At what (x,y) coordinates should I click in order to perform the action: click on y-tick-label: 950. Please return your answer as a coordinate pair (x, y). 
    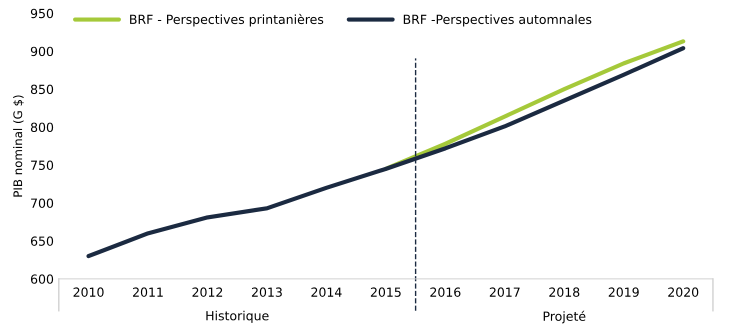
    Looking at the image, I should click on (42, 13).